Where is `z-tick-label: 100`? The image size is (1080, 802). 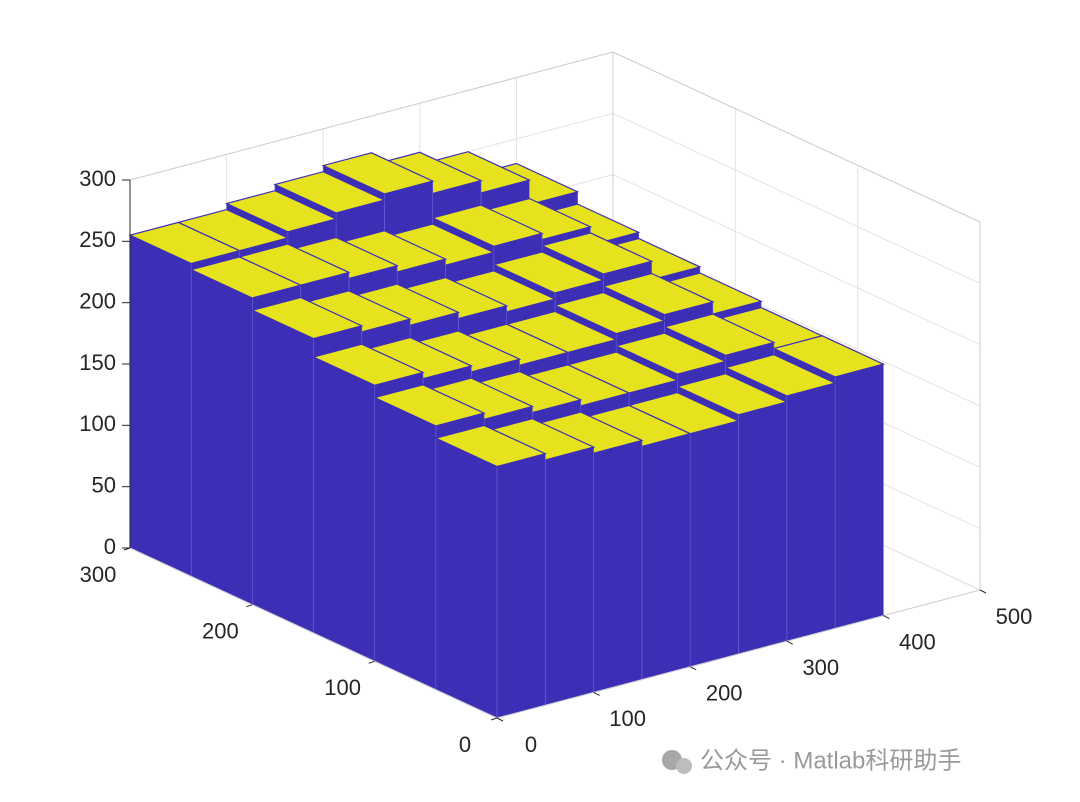
z-tick-label: 100 is located at coordinates (97, 423).